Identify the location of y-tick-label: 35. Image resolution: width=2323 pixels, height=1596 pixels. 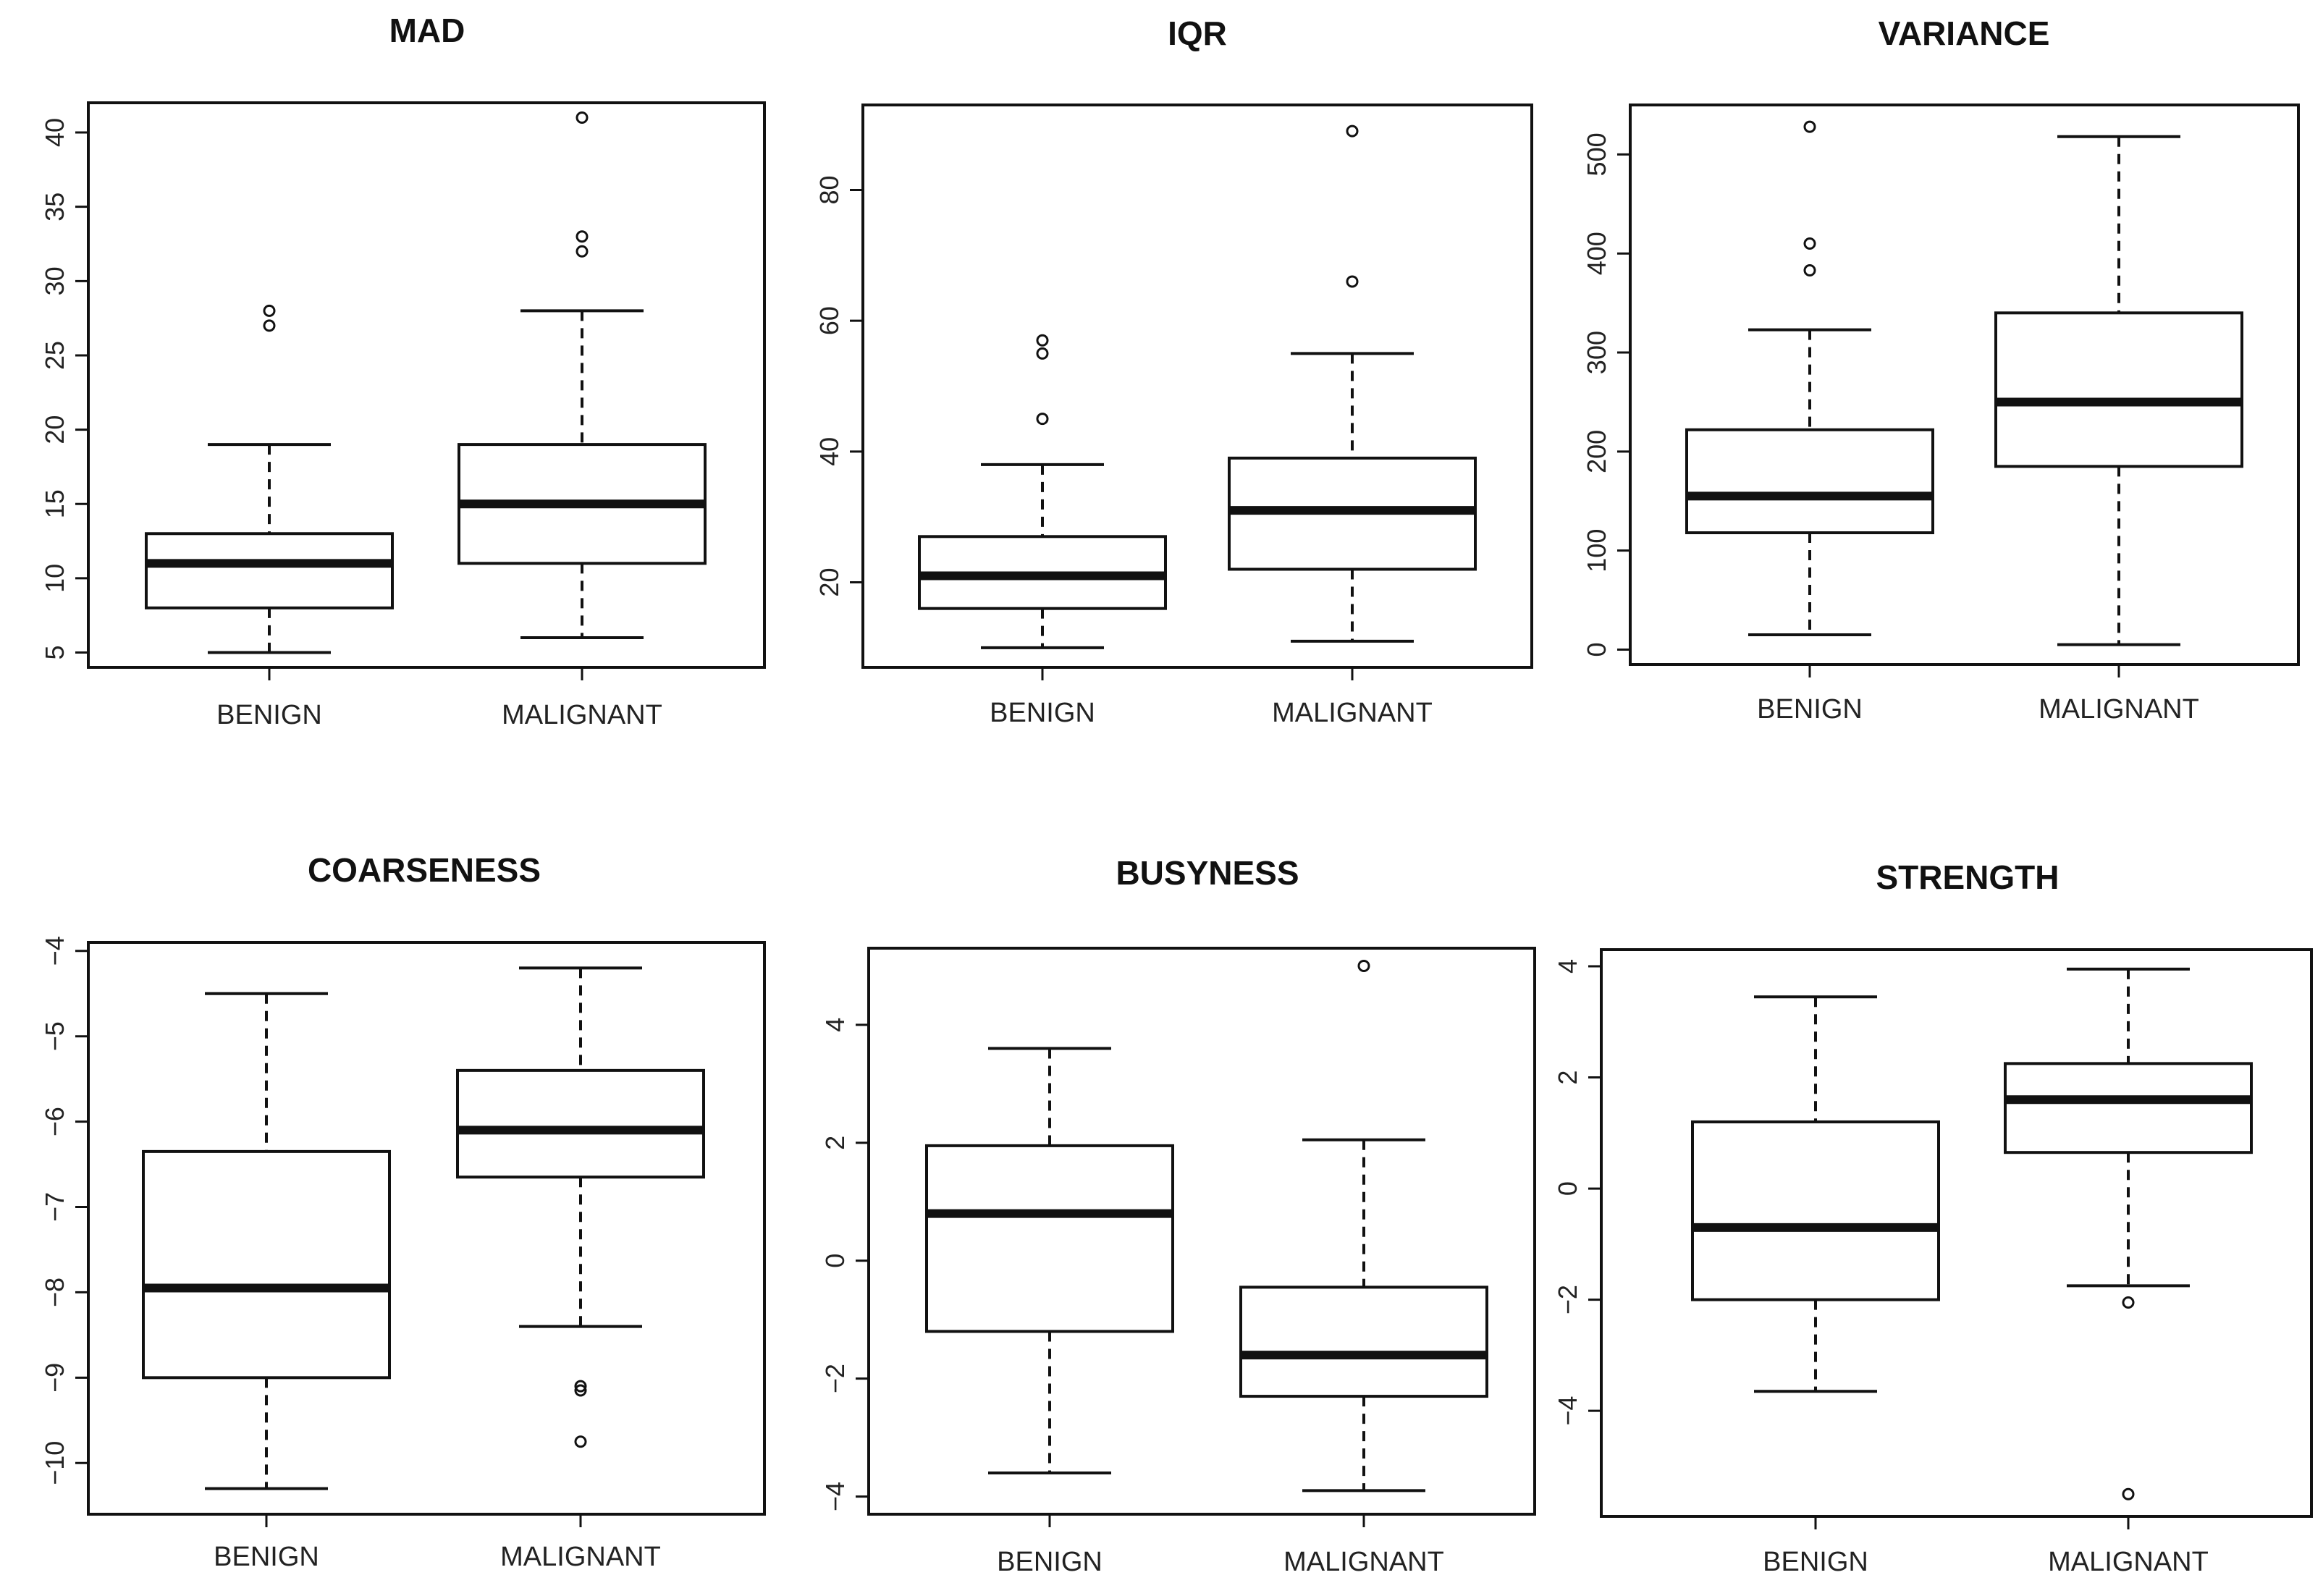
(54, 207).